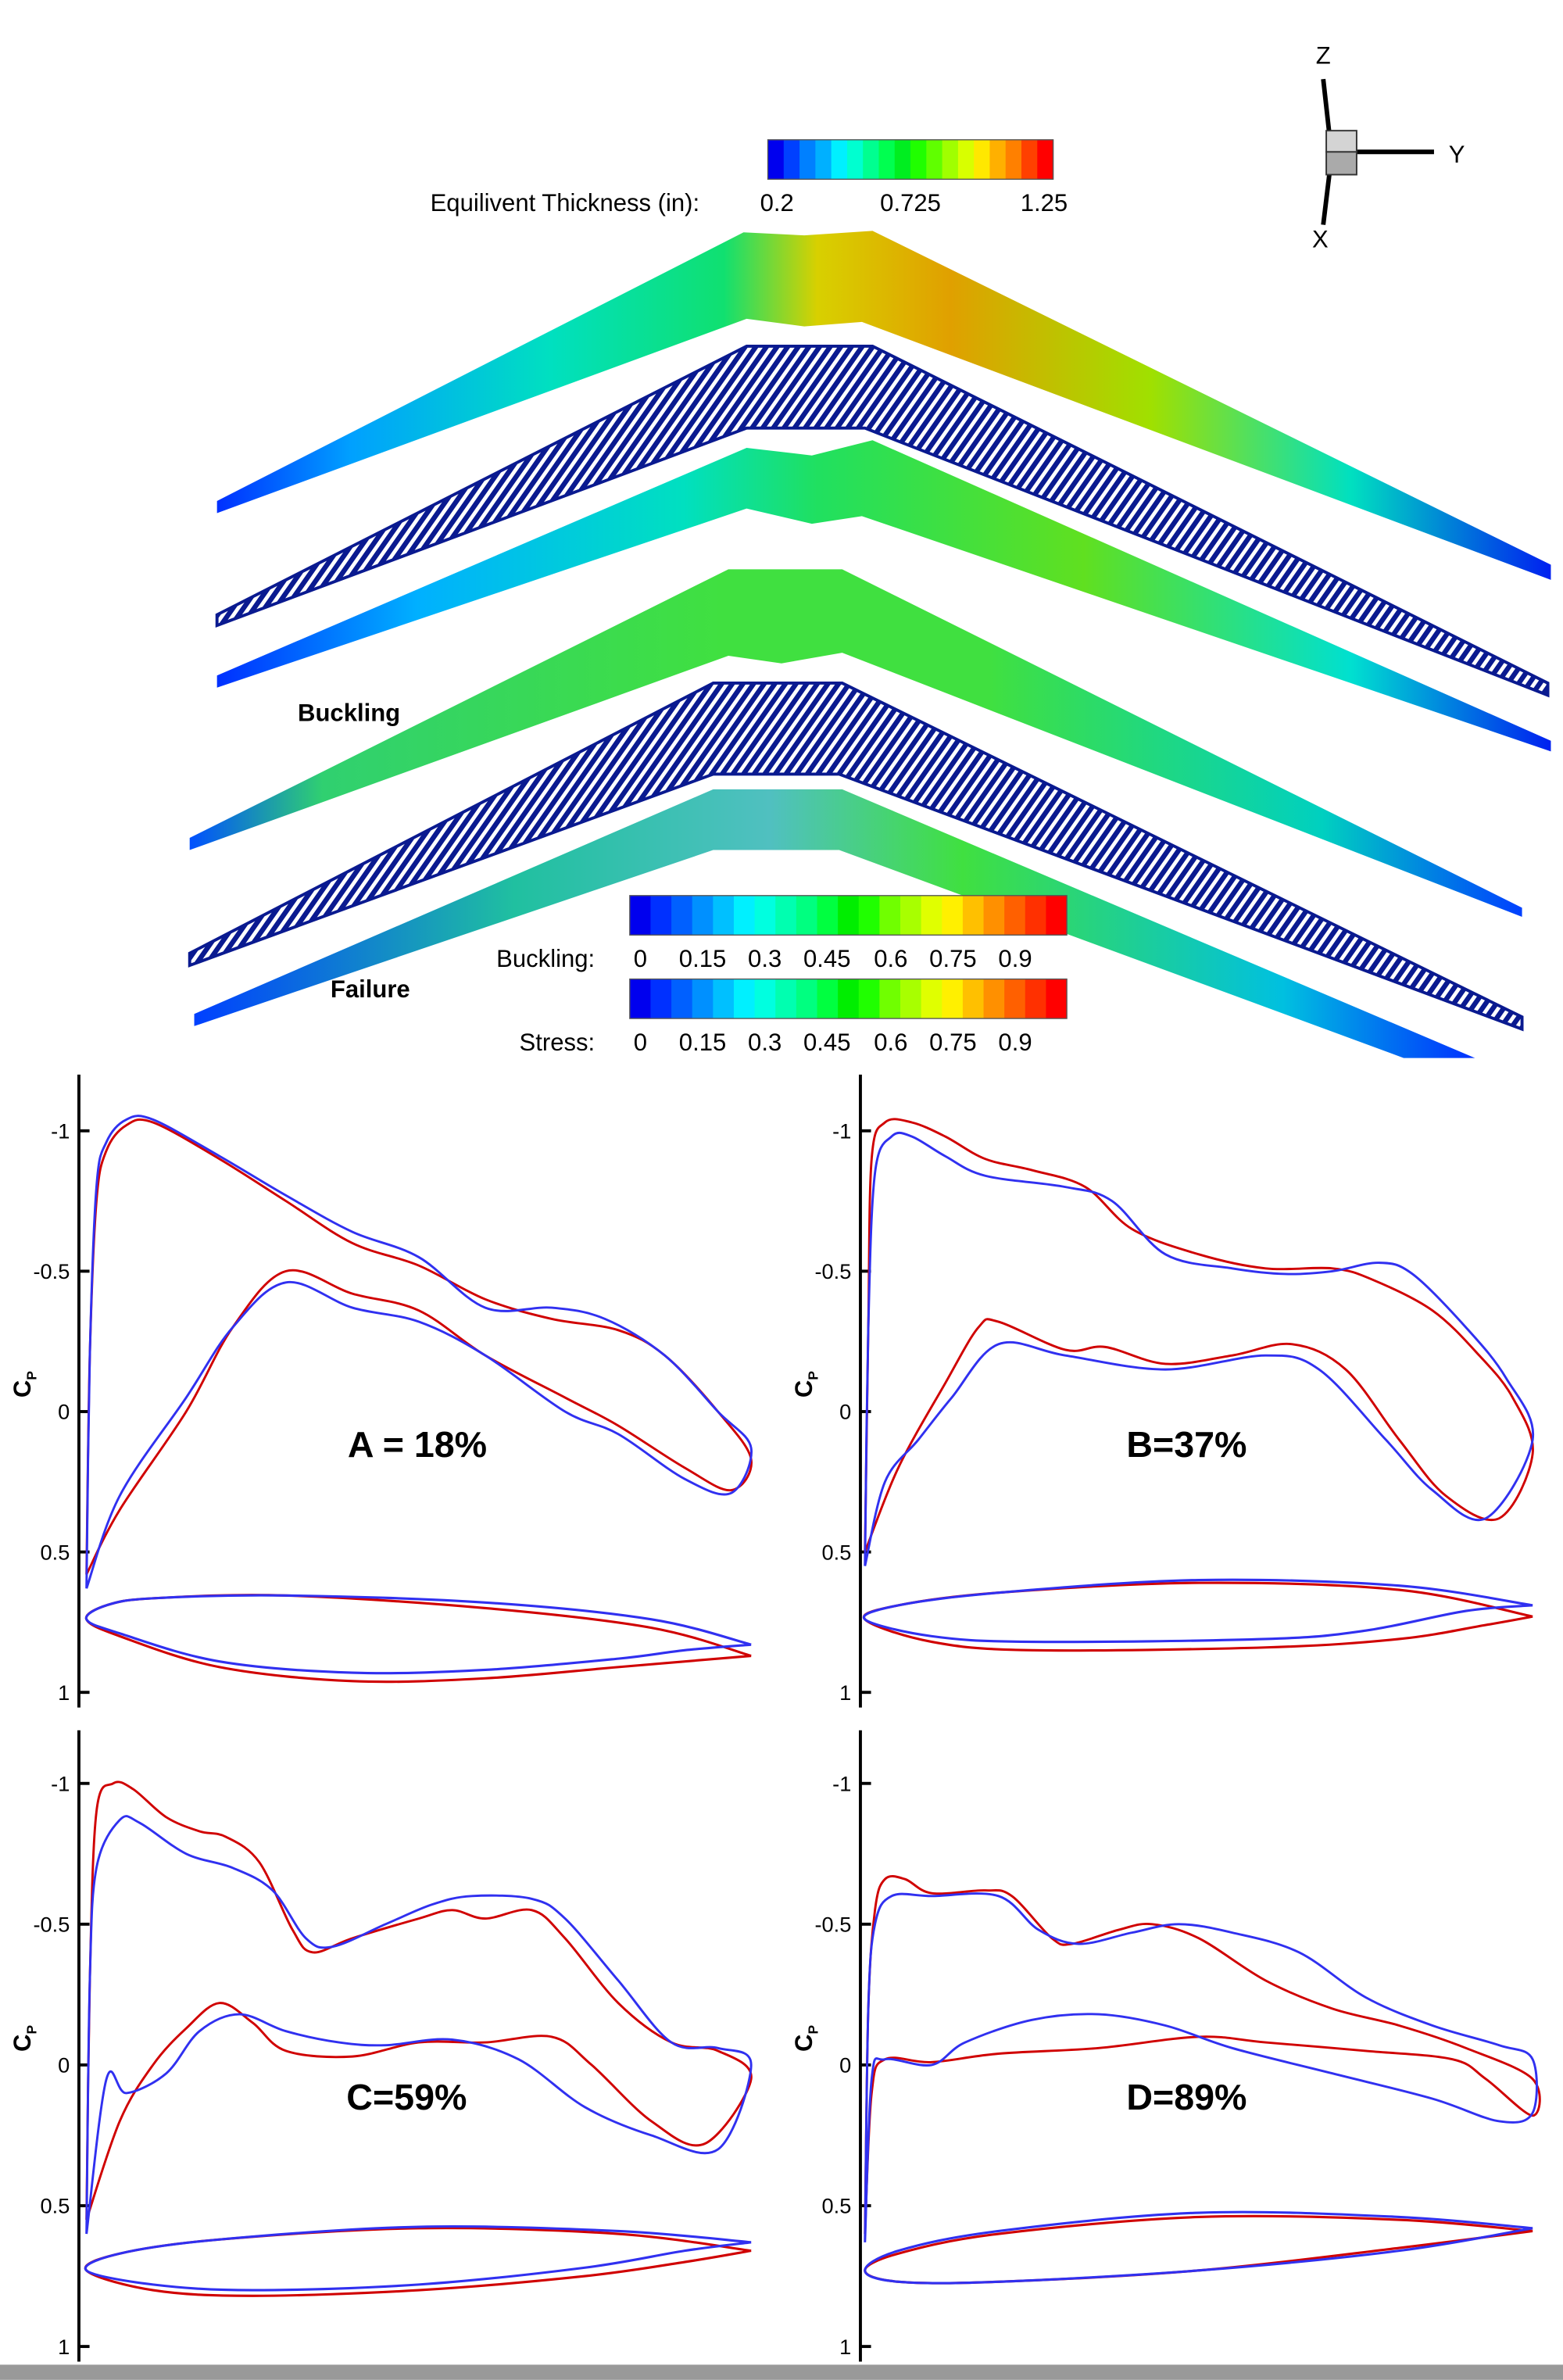 This screenshot has height=2380, width=1563. What do you see at coordinates (1186, 1444) in the screenshot?
I see `plot-annotation: B=37%` at bounding box center [1186, 1444].